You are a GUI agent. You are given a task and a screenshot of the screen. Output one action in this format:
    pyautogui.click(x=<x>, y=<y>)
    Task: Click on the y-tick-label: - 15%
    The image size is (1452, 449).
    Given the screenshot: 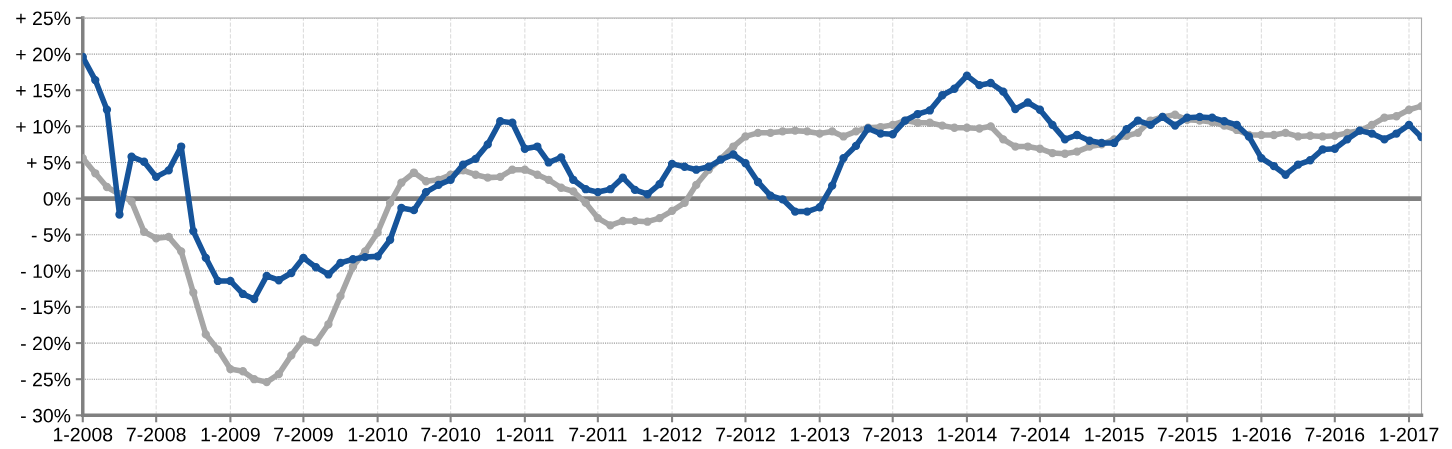 What is the action you would take?
    pyautogui.click(x=46, y=307)
    